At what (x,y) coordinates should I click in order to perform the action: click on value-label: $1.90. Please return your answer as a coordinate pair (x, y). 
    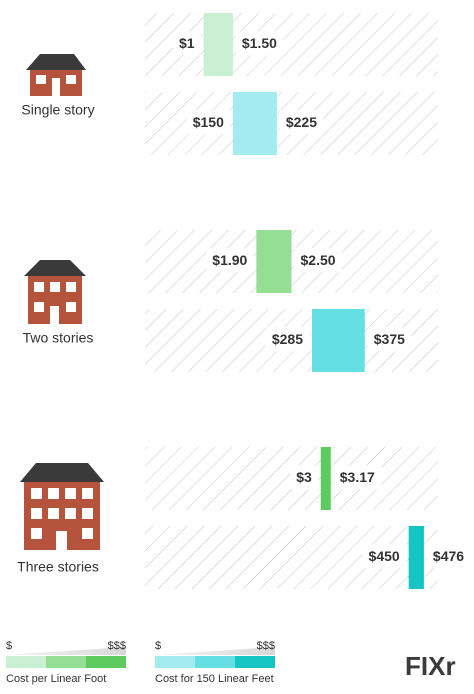
    Looking at the image, I should click on (229, 260).